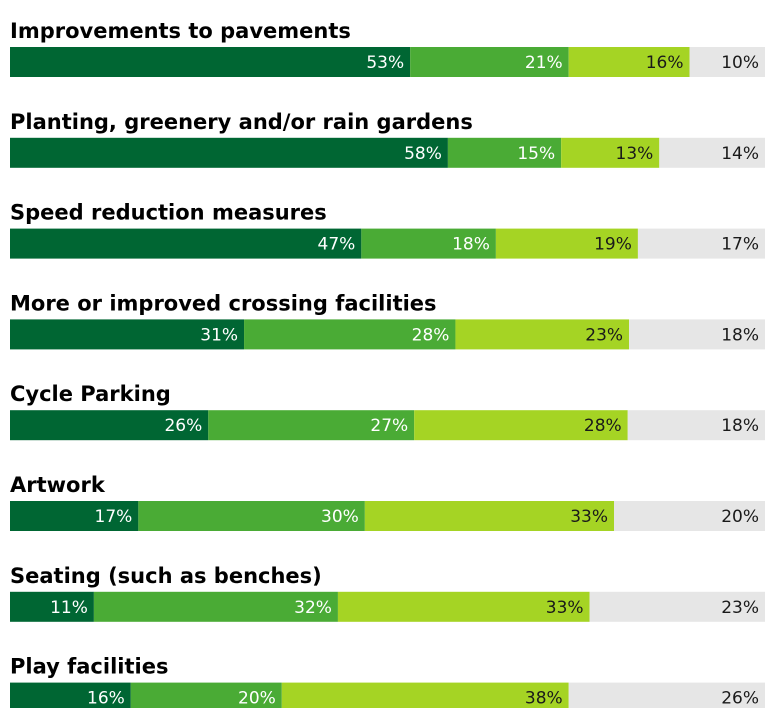 This screenshot has width=765, height=708. I want to click on category-label: Planting, greenery and/or rain gardens, so click(241, 122).